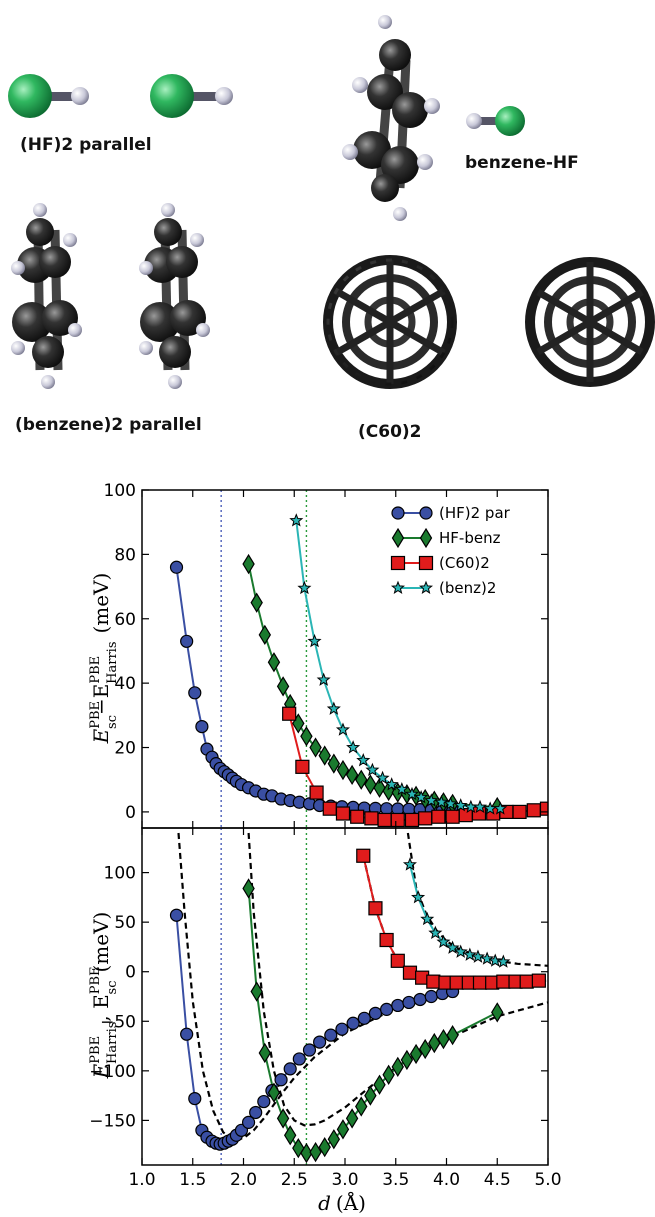  What do you see at coordinates (497, 1180) in the screenshot?
I see `x-tick-label: 4.5` at bounding box center [497, 1180].